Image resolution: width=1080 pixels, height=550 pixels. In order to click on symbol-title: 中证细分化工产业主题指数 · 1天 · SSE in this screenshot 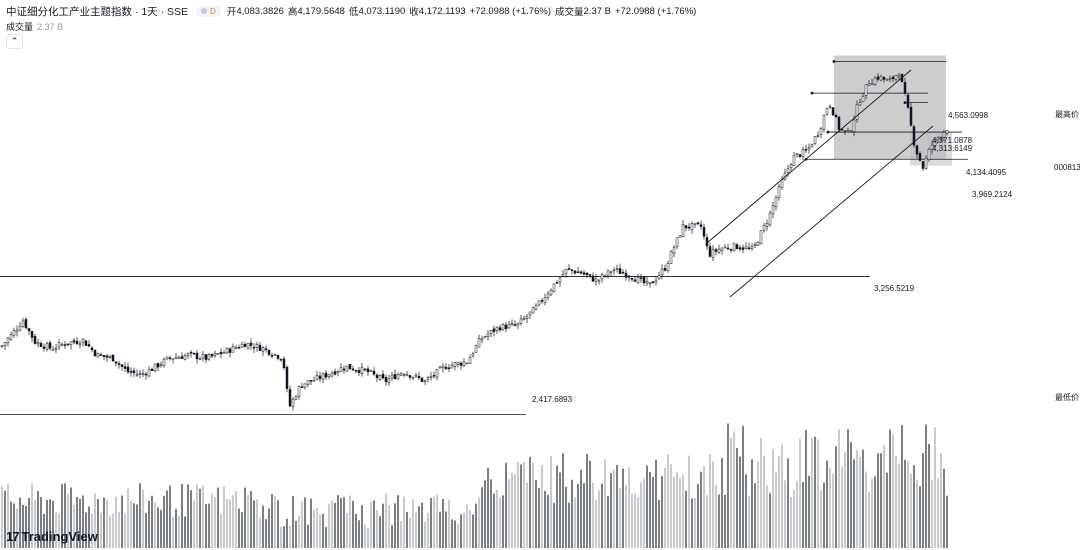, I will do `click(97, 11)`.